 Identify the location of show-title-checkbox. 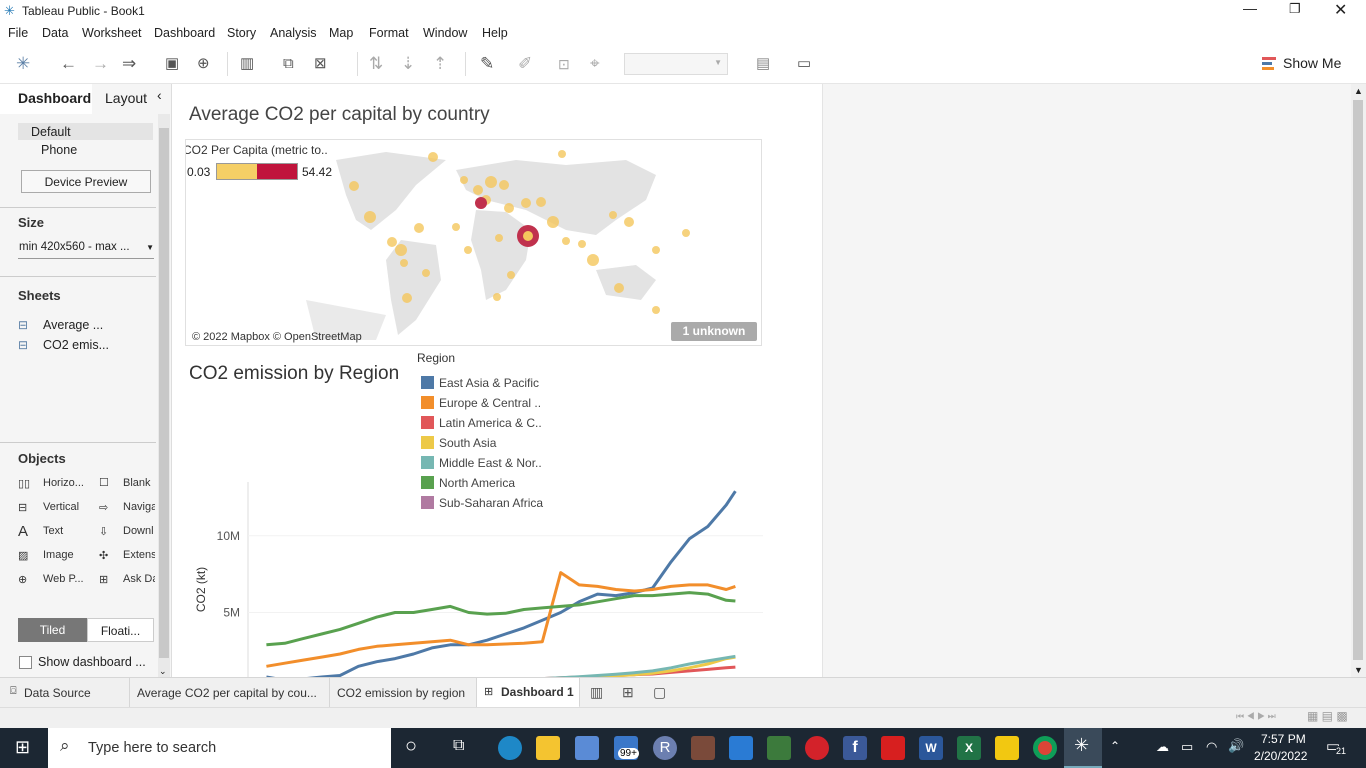
(25, 662).